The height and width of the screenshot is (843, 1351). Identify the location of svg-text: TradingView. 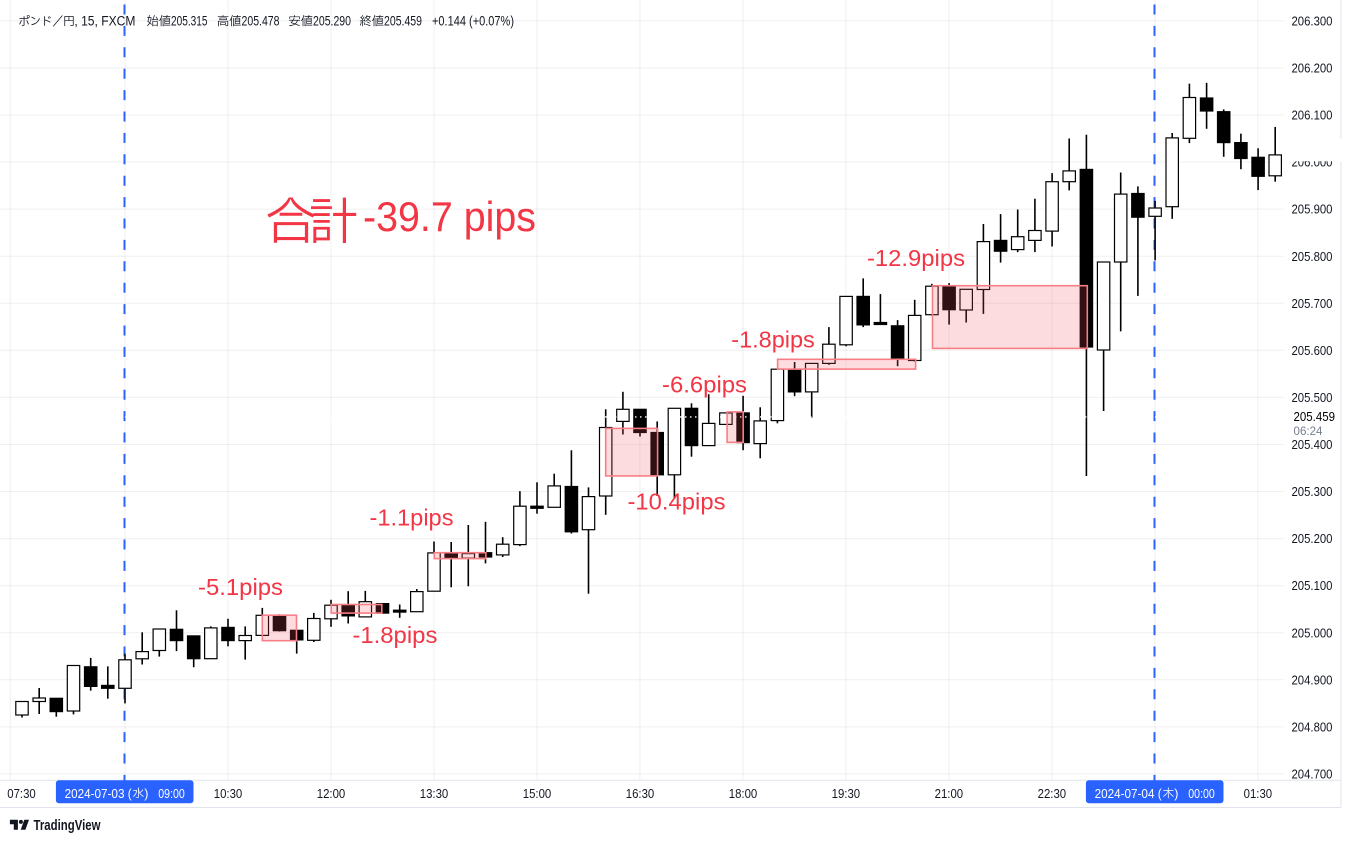
(68, 826).